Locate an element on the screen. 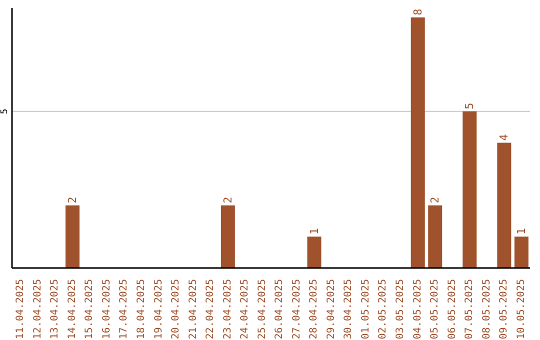 The width and height of the screenshot is (540, 340). x-tick-label: 08.05.2025 is located at coordinates (486, 309).